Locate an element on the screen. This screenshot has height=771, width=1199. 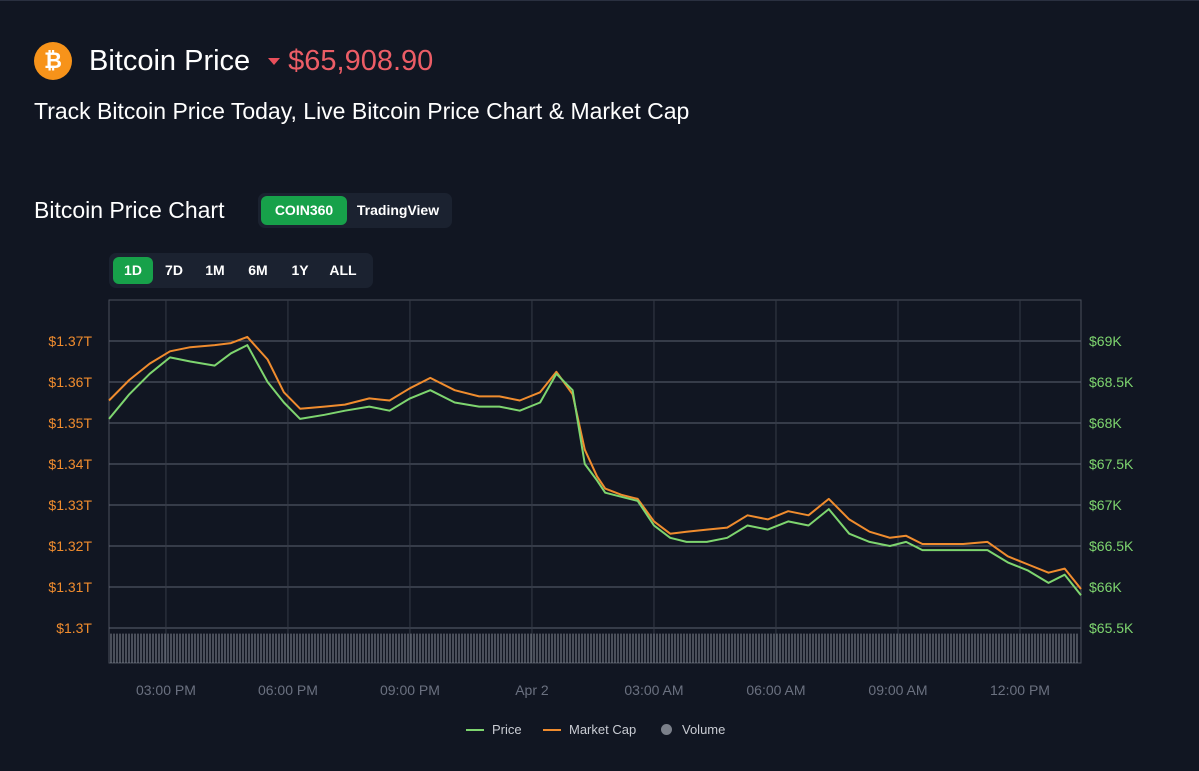
y-left-tick-label: $1.35T is located at coordinates (70, 423).